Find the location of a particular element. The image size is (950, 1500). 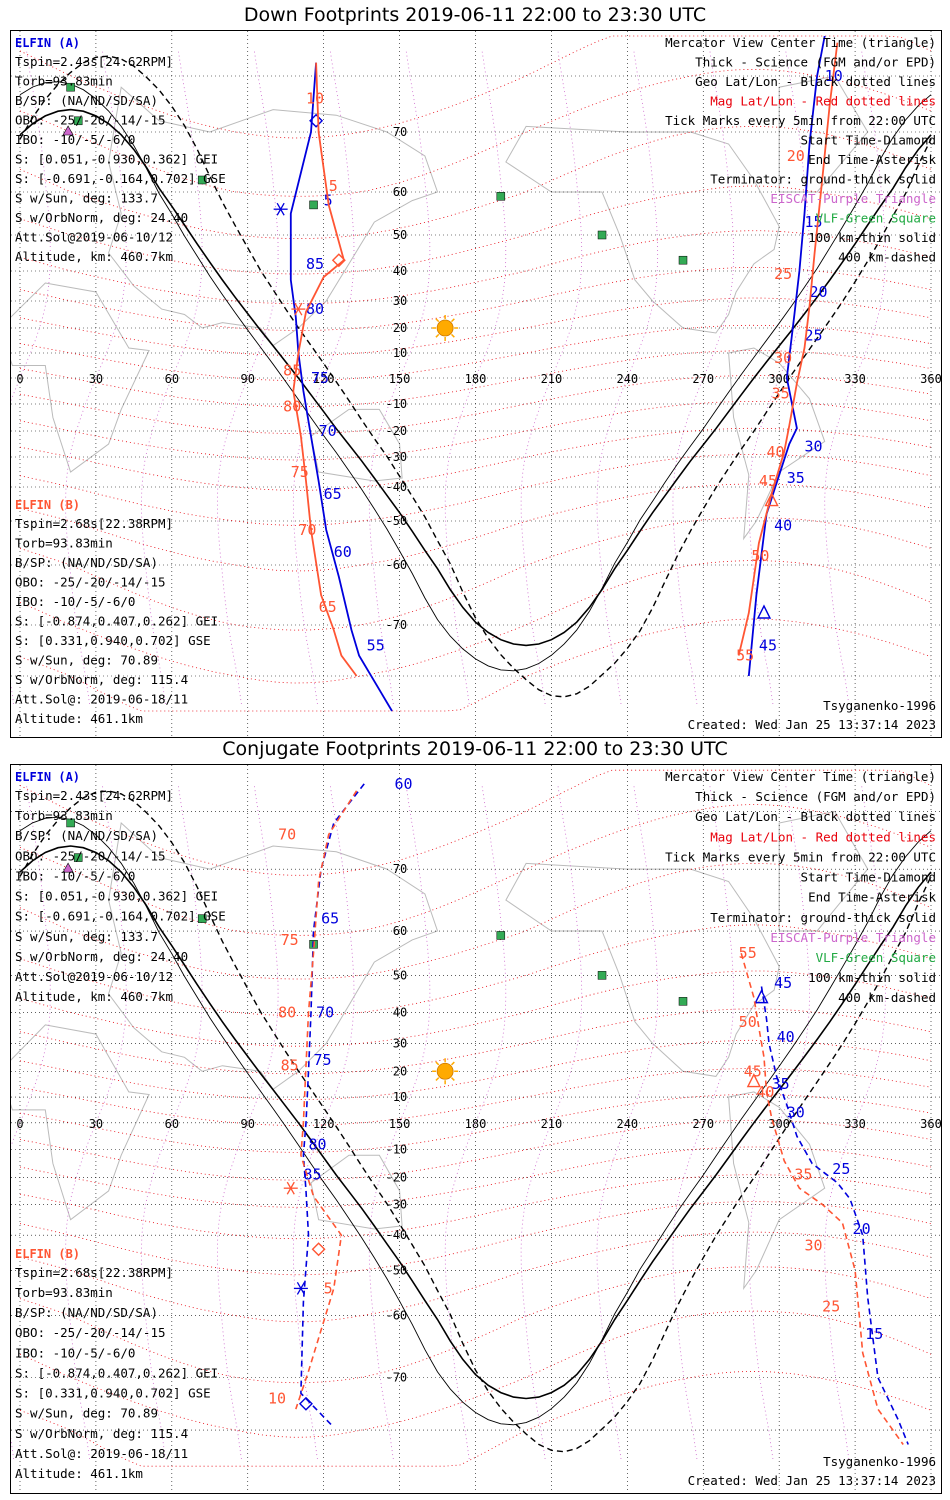

elfin-b-info-line: Altitude: 461.1km is located at coordinates (79, 1473).